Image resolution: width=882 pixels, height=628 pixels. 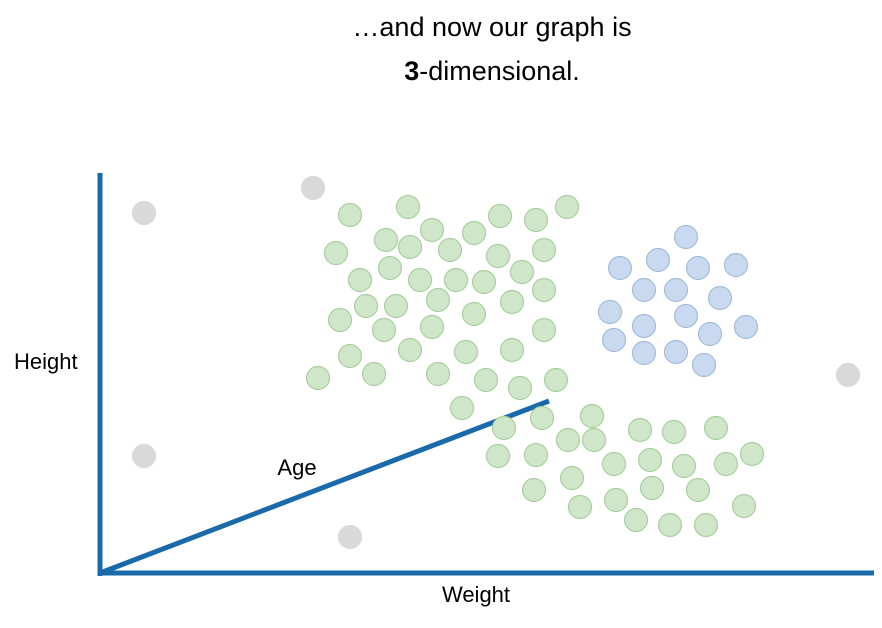 What do you see at coordinates (296, 467) in the screenshot?
I see `z-axis-label: Age` at bounding box center [296, 467].